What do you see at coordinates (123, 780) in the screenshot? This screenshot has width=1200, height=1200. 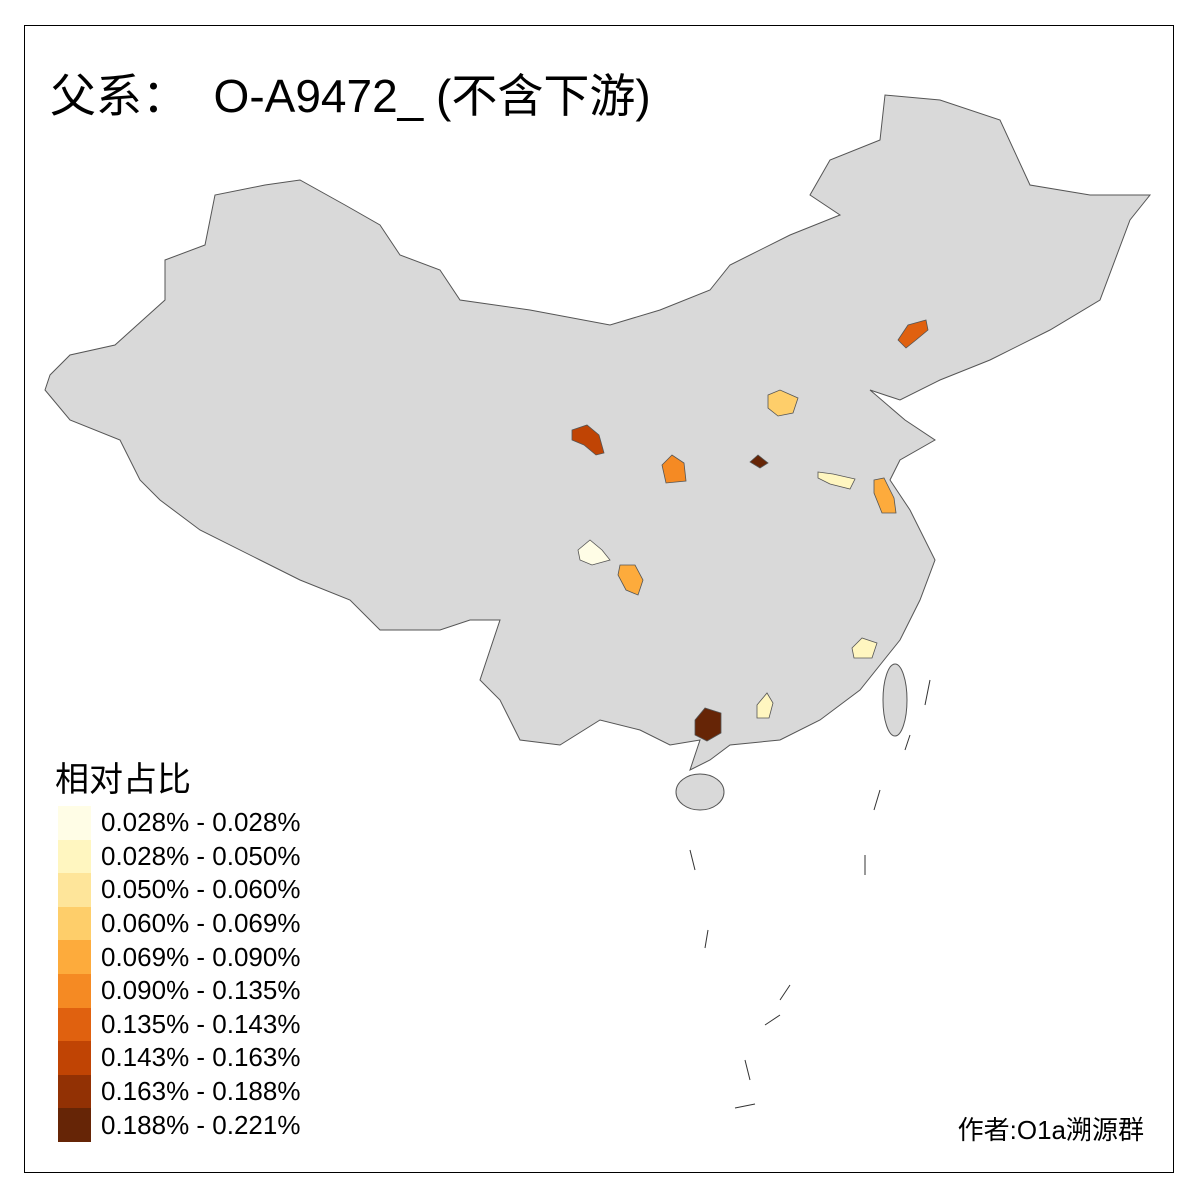 I see `legend-title: 相对占比` at bounding box center [123, 780].